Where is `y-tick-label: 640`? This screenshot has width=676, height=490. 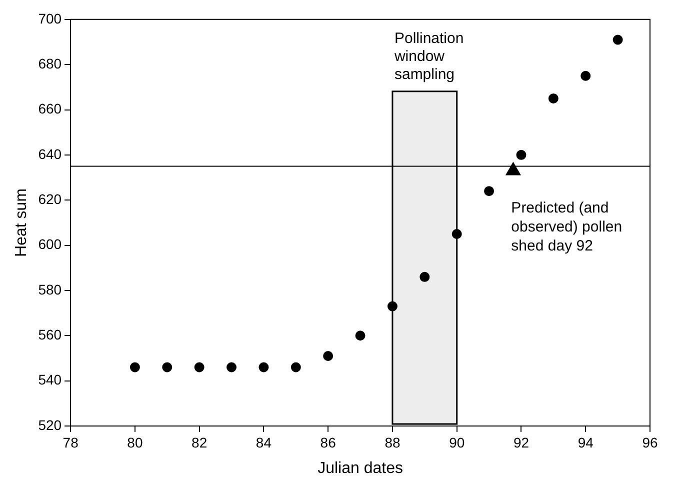
y-tick-label: 640 is located at coordinates (50, 154).